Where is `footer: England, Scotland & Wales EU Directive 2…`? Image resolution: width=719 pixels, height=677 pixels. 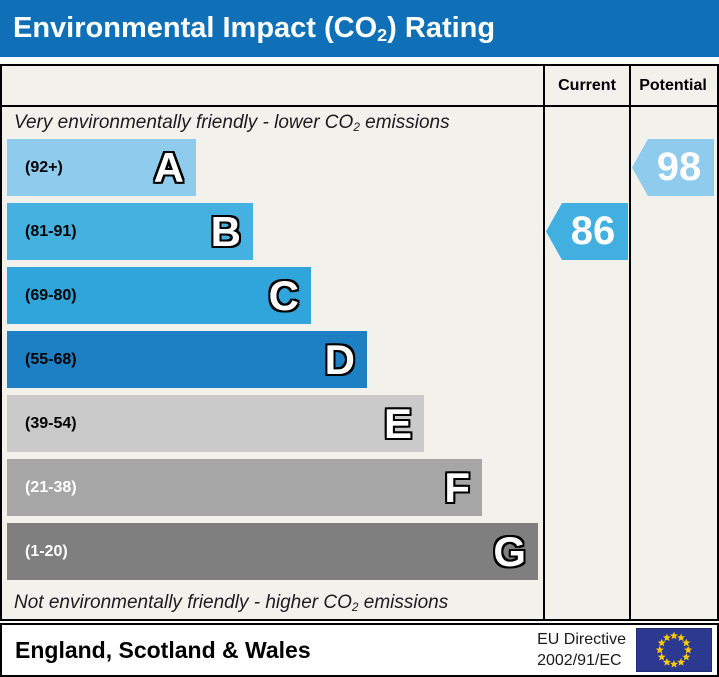
footer: England, Scotland & Wales EU Directive 2… is located at coordinates (359, 650).